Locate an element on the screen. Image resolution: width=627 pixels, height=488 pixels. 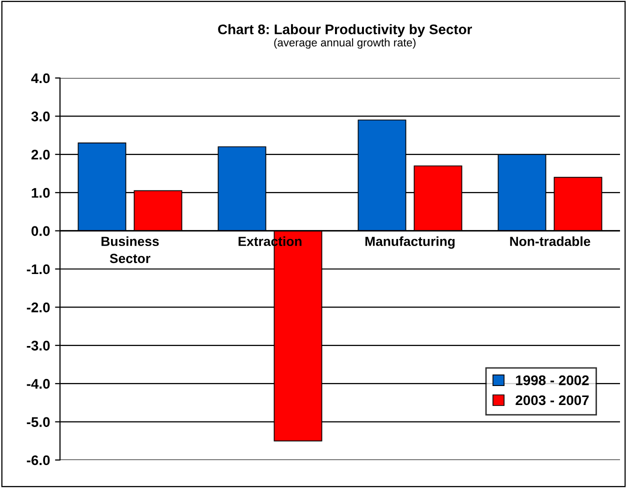
y-tick-label: -5.0 is located at coordinates (38, 422).